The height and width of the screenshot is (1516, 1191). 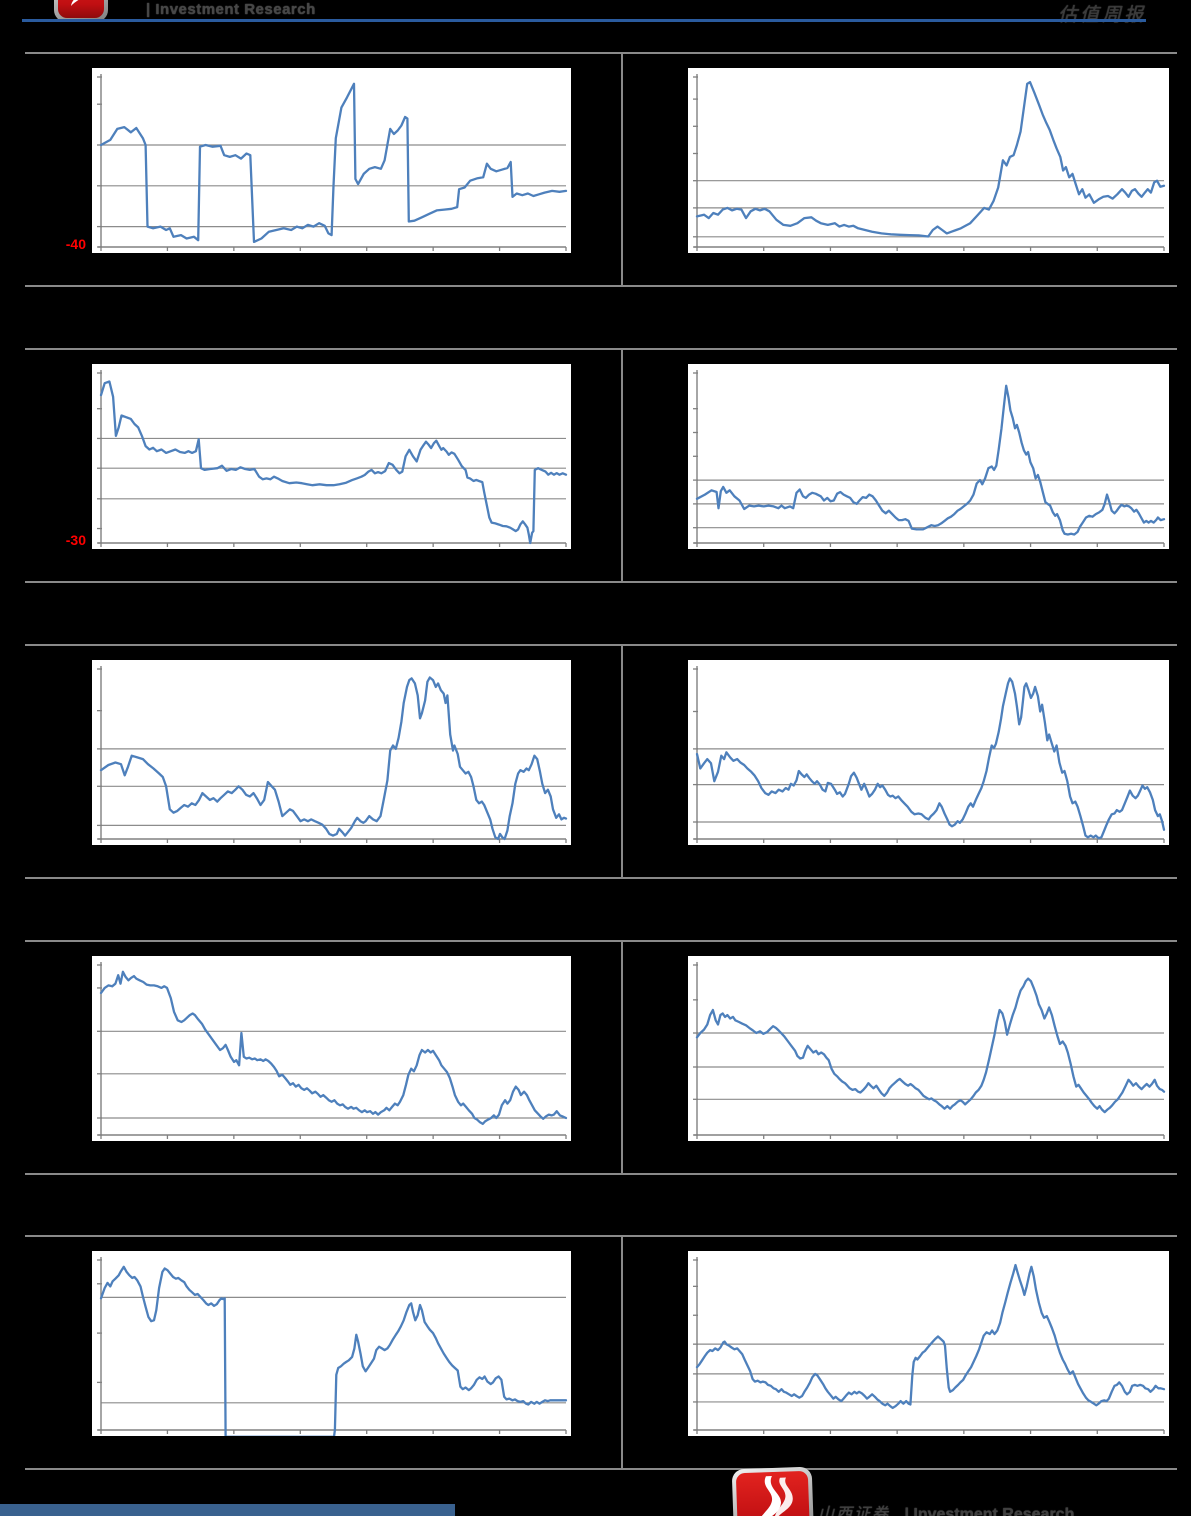 What do you see at coordinates (1102, 15) in the screenshot?
I see `report-type-title: 估值周报` at bounding box center [1102, 15].